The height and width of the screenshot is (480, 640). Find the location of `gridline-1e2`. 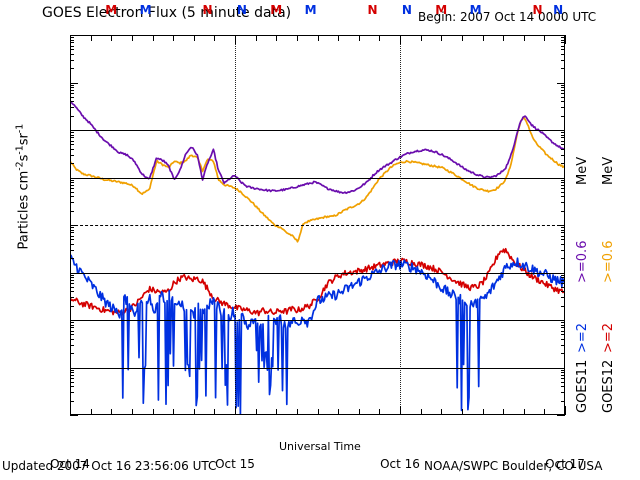

gridline-1e2 is located at coordinates (317, 273).